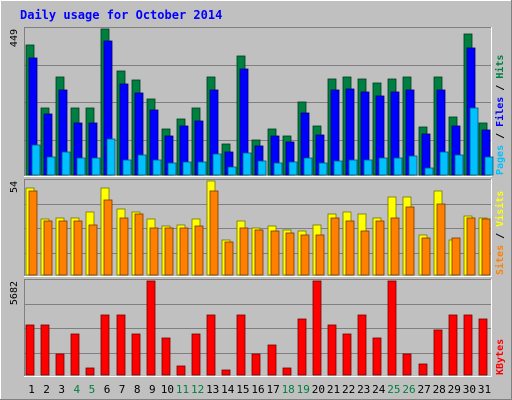  I want to click on y-max-label: 449, so click(14, 38).